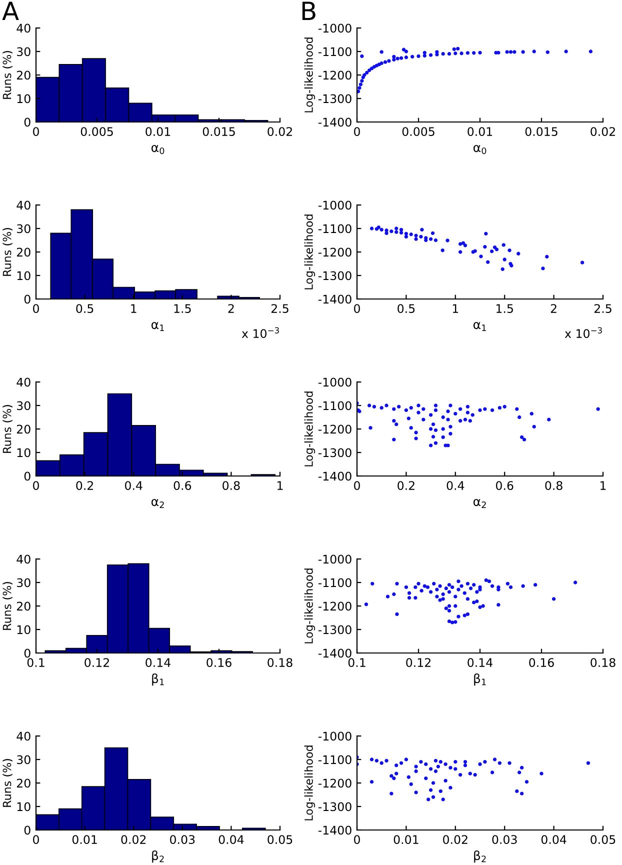  Describe the element at coordinates (84, 839) in the screenshot. I see `x-tick-label: 0.01` at that location.